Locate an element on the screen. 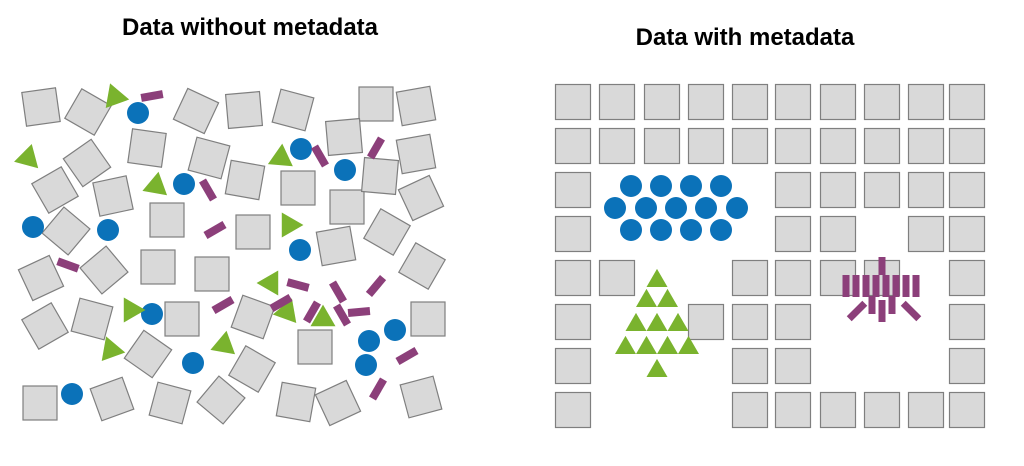 This screenshot has height=466, width=1024. panel-title-without-metadata: Data without metadata is located at coordinates (250, 27).